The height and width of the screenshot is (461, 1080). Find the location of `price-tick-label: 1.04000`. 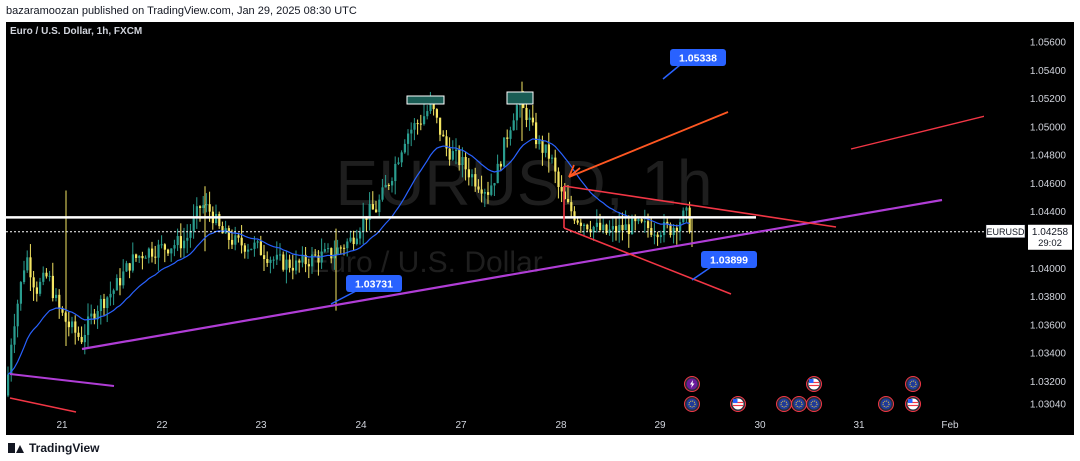

price-tick-label: 1.04000 is located at coordinates (1048, 269).